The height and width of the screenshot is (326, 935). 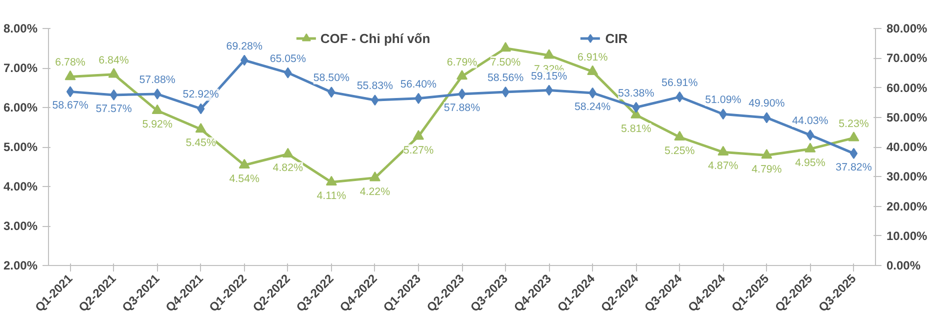 What do you see at coordinates (767, 104) in the screenshot?
I see `data-label: 49.90%` at bounding box center [767, 104].